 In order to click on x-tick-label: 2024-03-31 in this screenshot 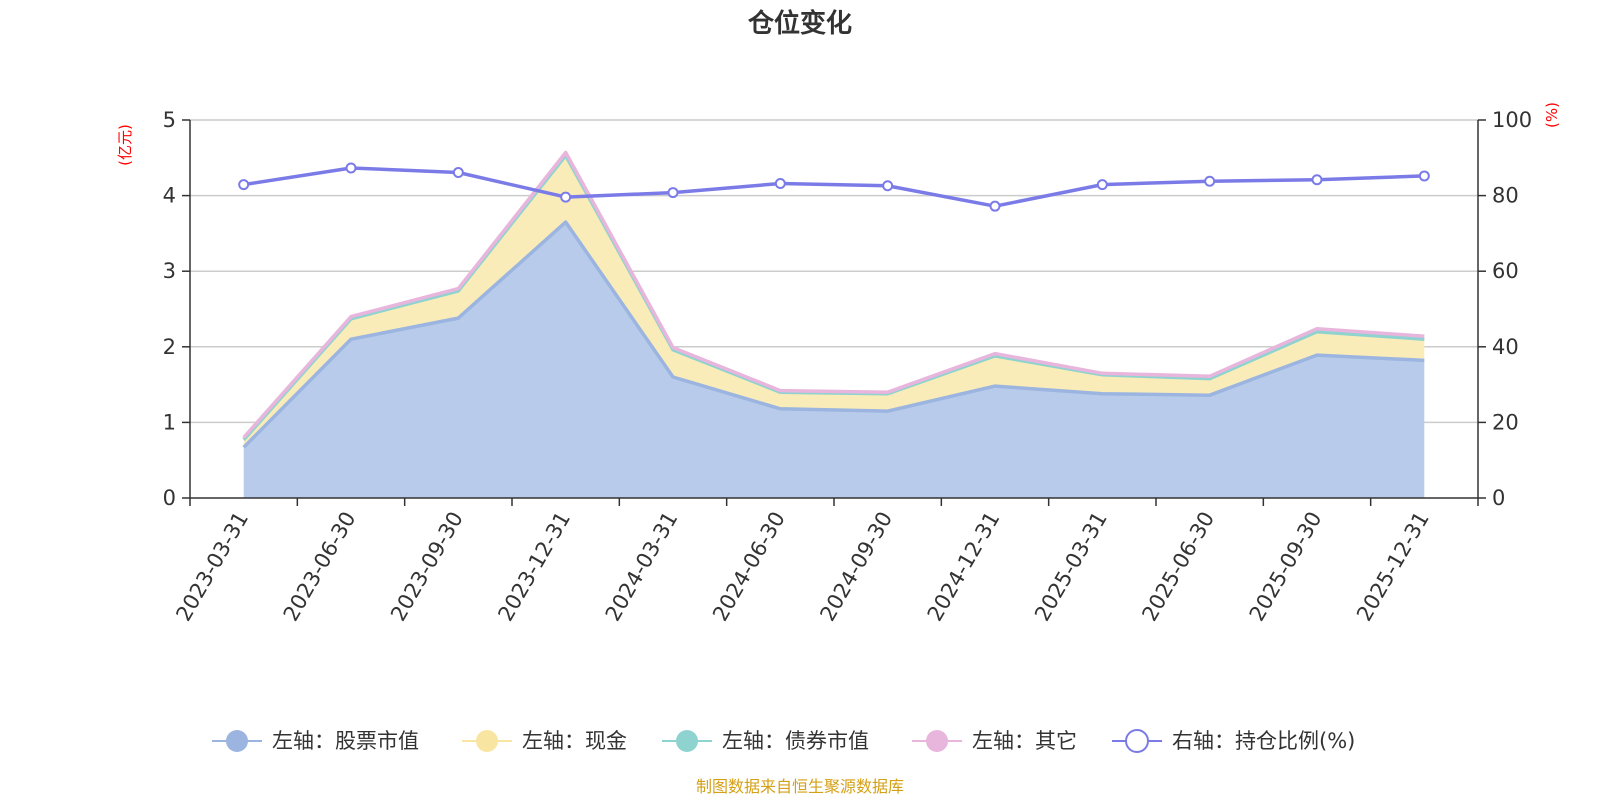, I will do `click(642, 567)`.